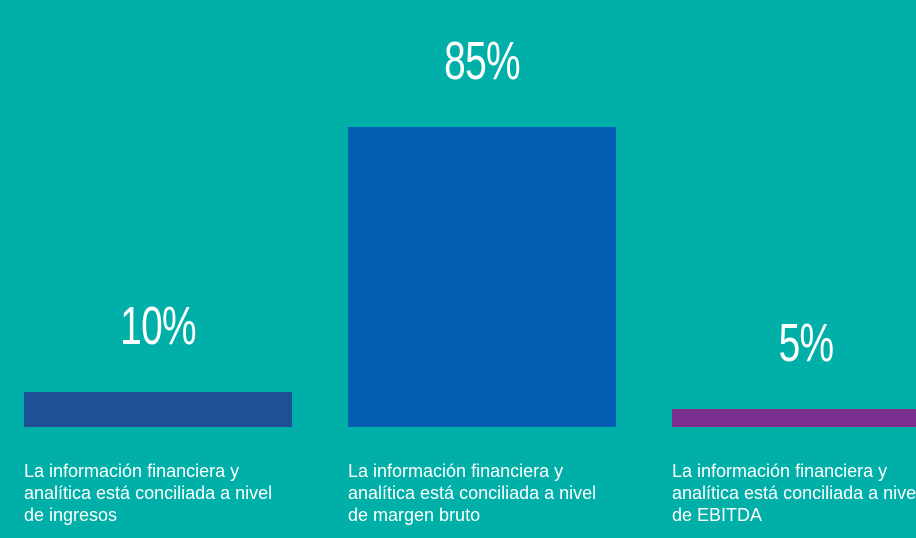  I want to click on value-label: 10%, so click(158, 325).